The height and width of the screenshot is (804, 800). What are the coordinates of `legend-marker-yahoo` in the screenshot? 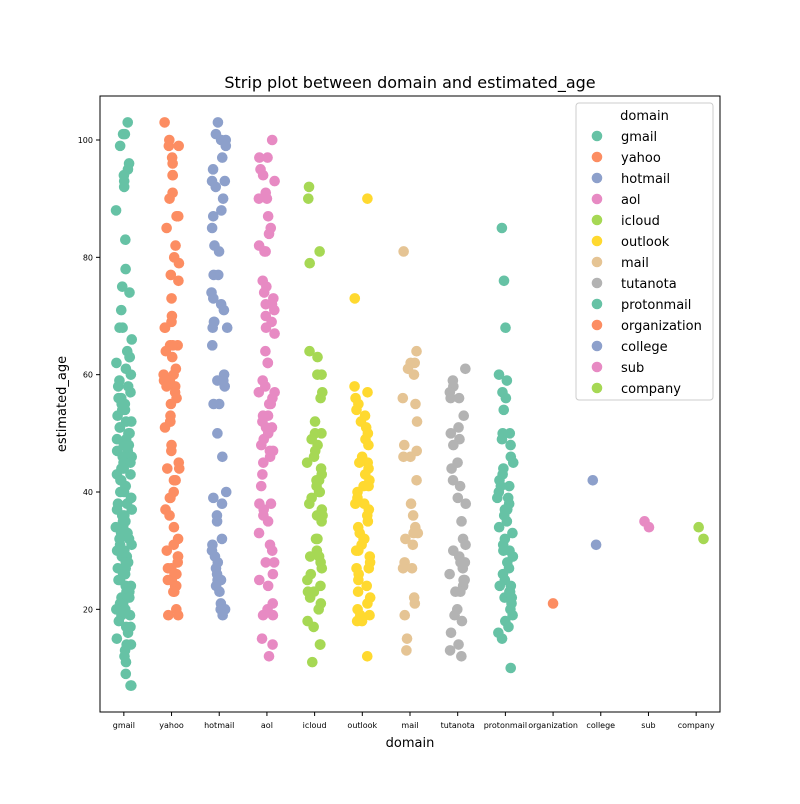 It's located at (597, 157).